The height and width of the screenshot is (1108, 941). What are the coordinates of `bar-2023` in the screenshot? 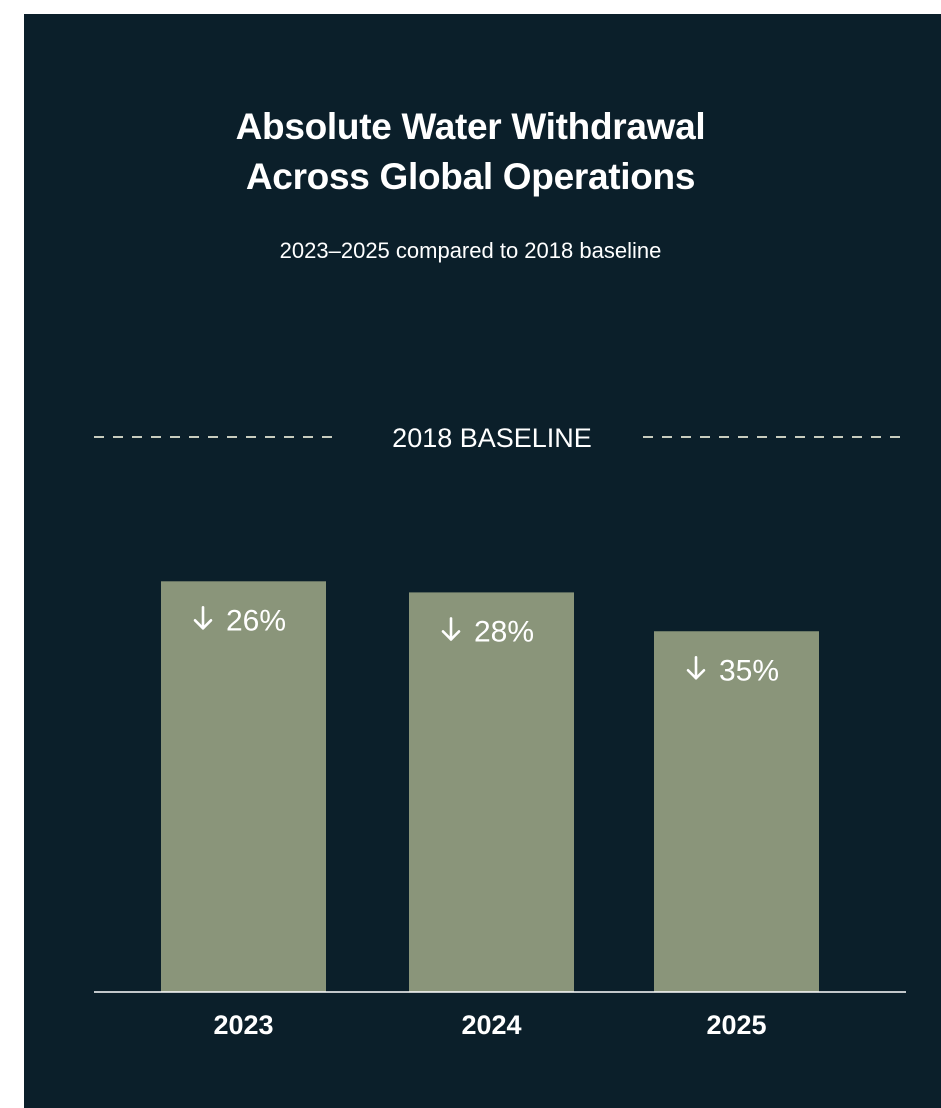 It's located at (243, 786).